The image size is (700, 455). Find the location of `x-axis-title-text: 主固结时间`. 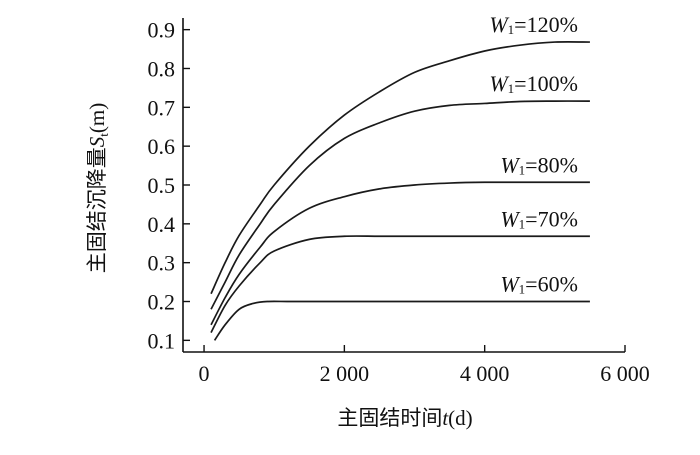

x-axis-title-text: 主固结时间 is located at coordinates (389, 418).